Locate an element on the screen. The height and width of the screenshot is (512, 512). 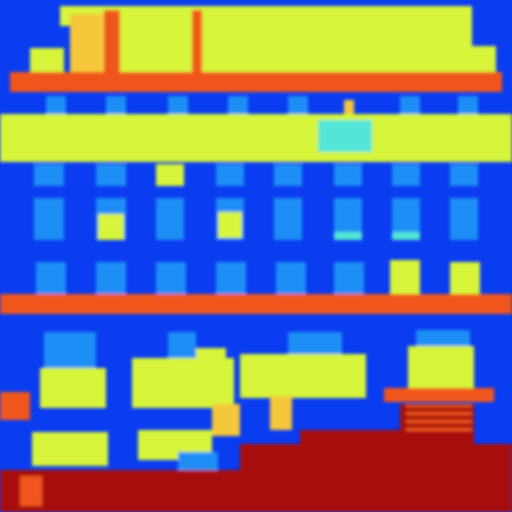
orange-sill-right is located at coordinates (439, 395).